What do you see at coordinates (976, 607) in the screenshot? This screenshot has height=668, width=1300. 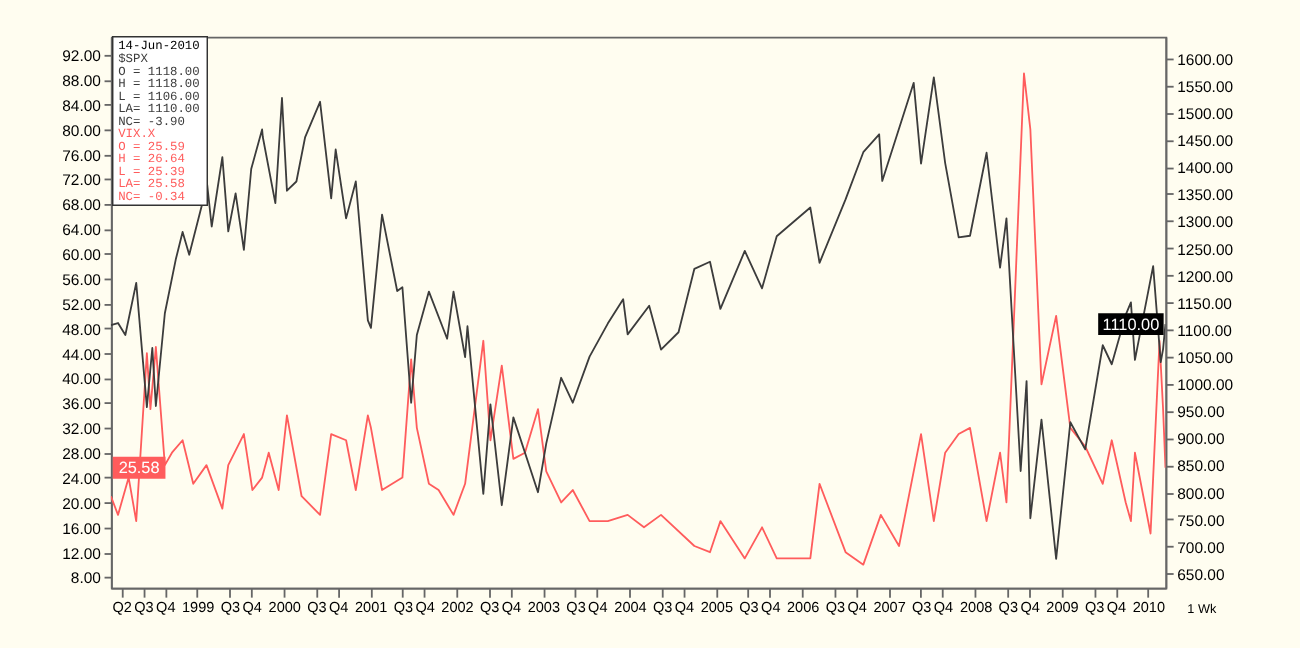 I see `x-tick-label: 2008` at bounding box center [976, 607].